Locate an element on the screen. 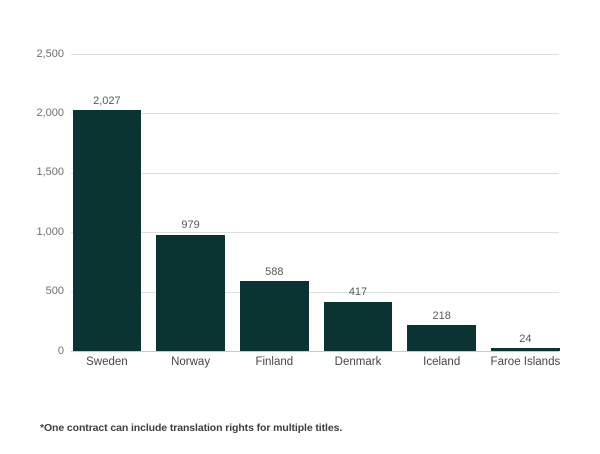 Image resolution: width=600 pixels, height=454 pixels. x-axis-line is located at coordinates (315, 351).